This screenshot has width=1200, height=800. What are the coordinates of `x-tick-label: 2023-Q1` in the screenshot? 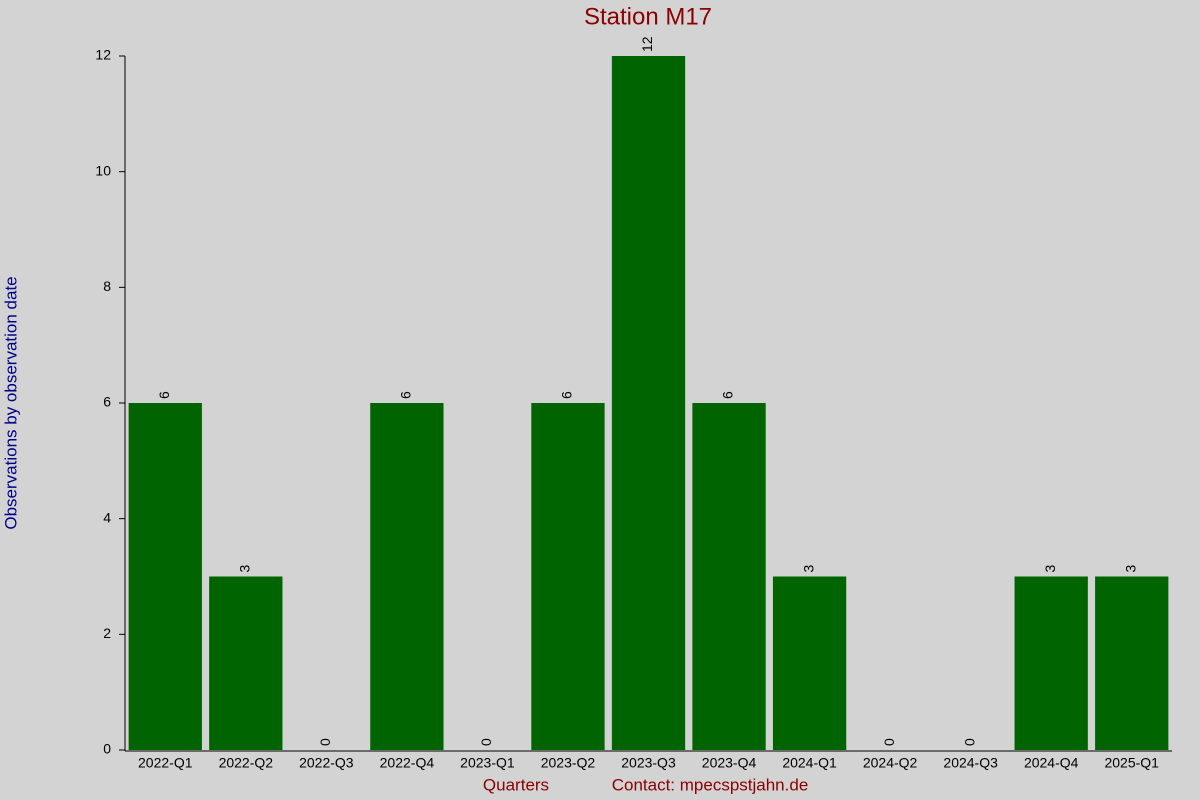 It's located at (487, 763).